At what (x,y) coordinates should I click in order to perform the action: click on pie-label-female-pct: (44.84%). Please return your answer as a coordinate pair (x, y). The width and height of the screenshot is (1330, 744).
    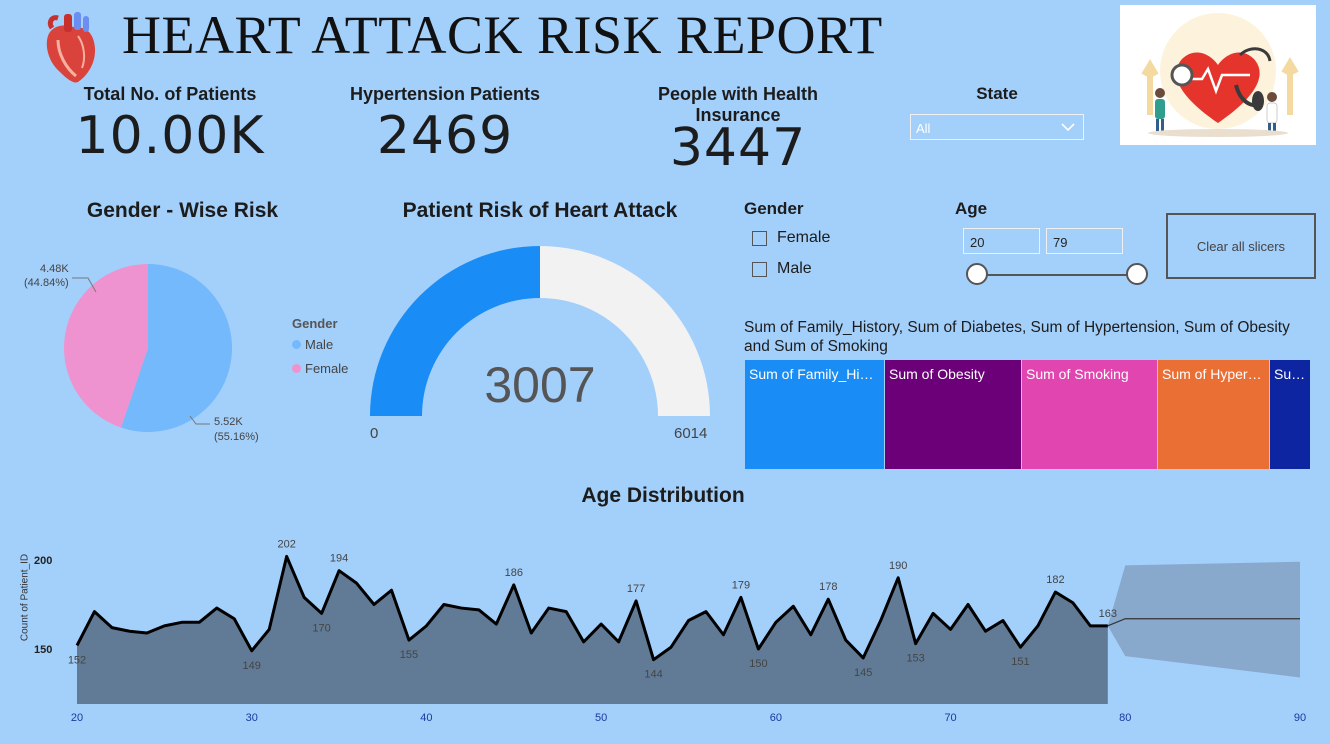
    Looking at the image, I should click on (46, 283).